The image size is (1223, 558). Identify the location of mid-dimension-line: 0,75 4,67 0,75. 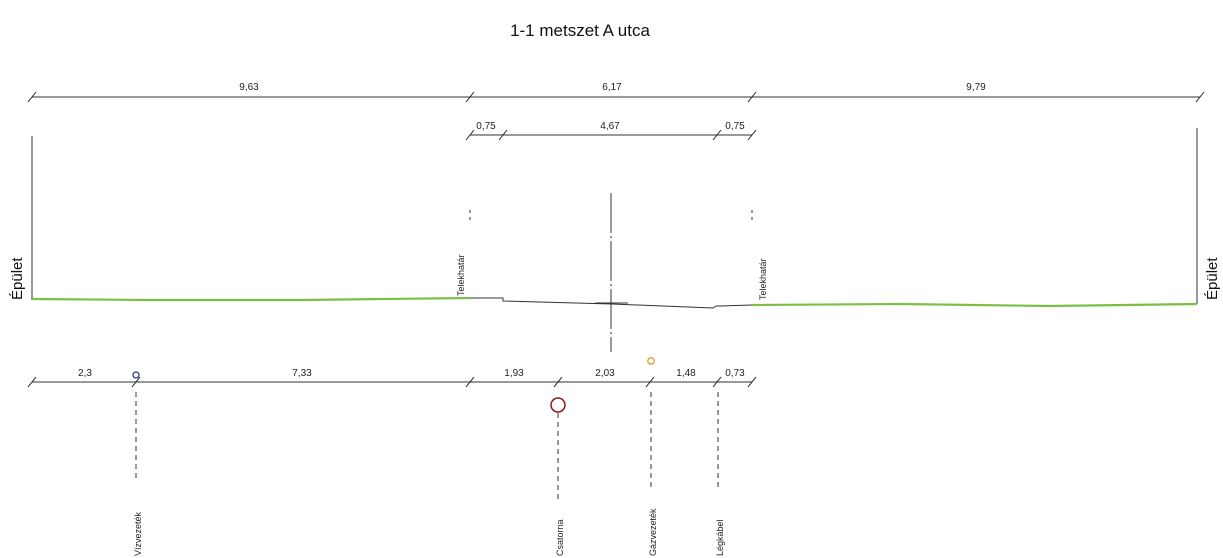
(611, 131).